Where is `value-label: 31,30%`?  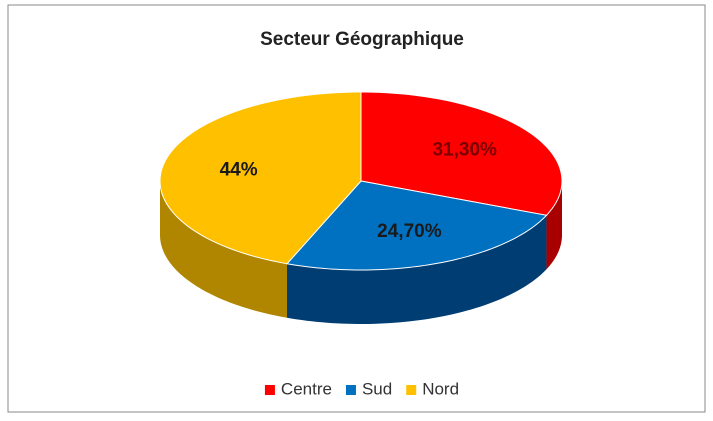
value-label: 31,30% is located at coordinates (464, 149).